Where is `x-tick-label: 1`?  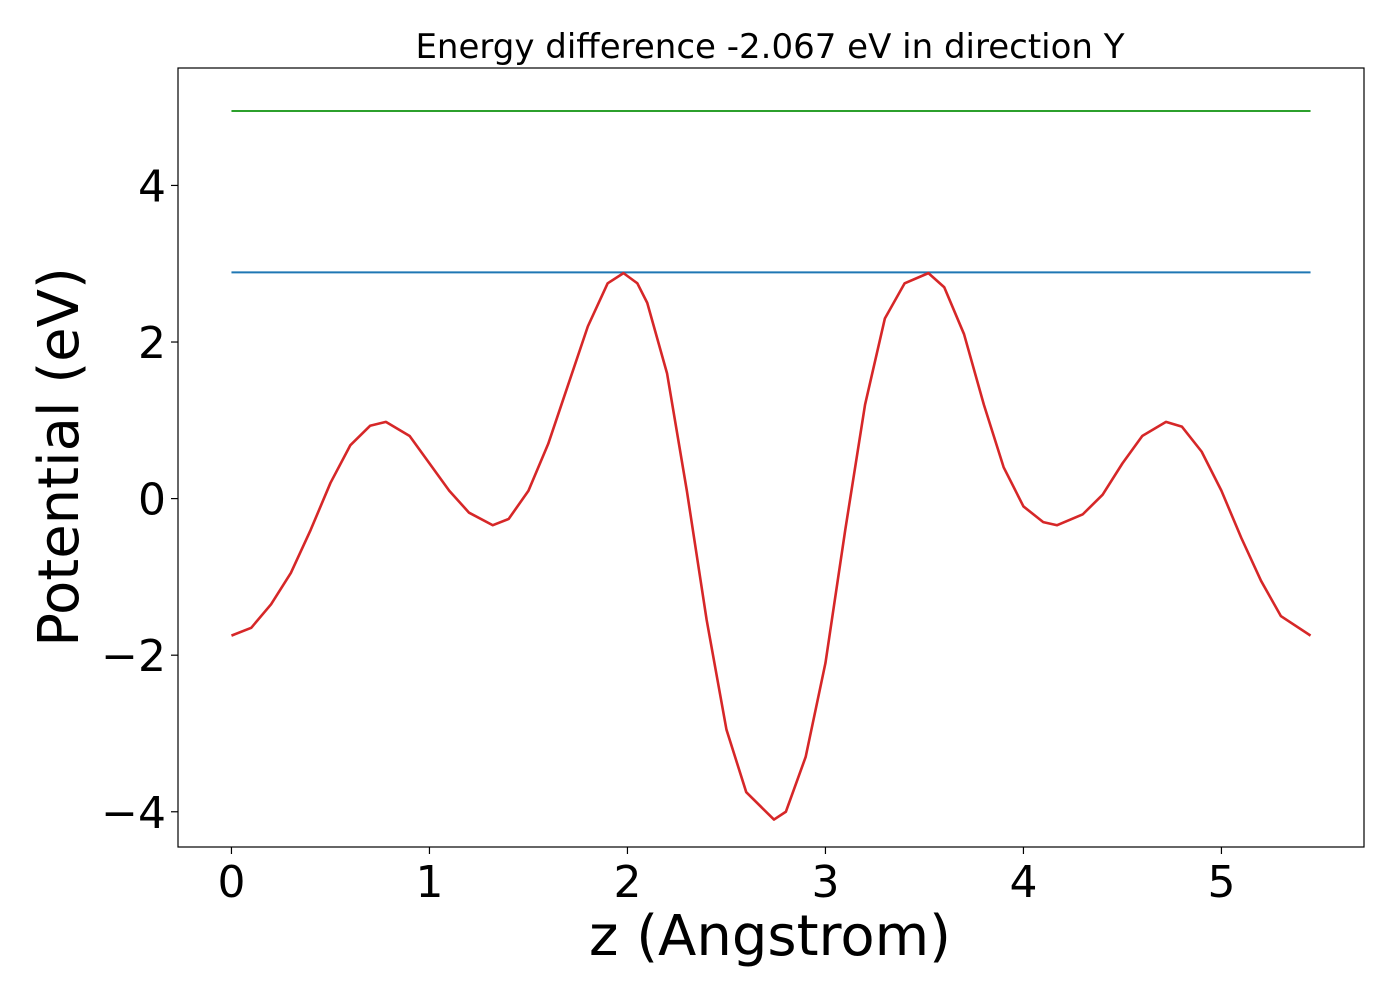
x-tick-label: 1 is located at coordinates (429, 882).